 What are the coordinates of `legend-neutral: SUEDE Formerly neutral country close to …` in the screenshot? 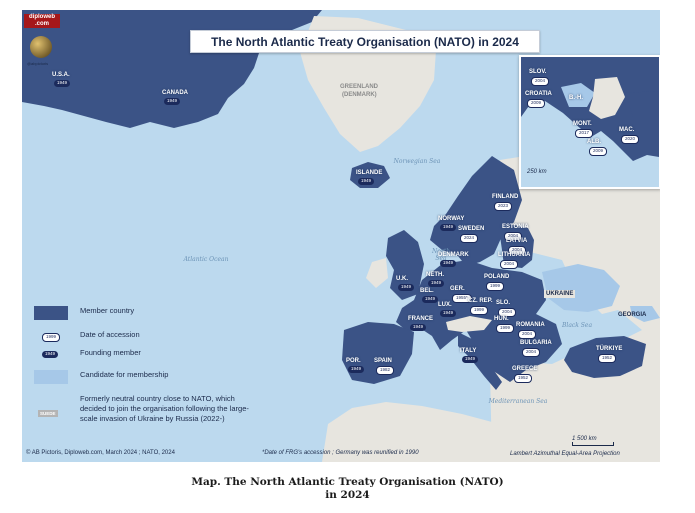 It's located at (144, 409).